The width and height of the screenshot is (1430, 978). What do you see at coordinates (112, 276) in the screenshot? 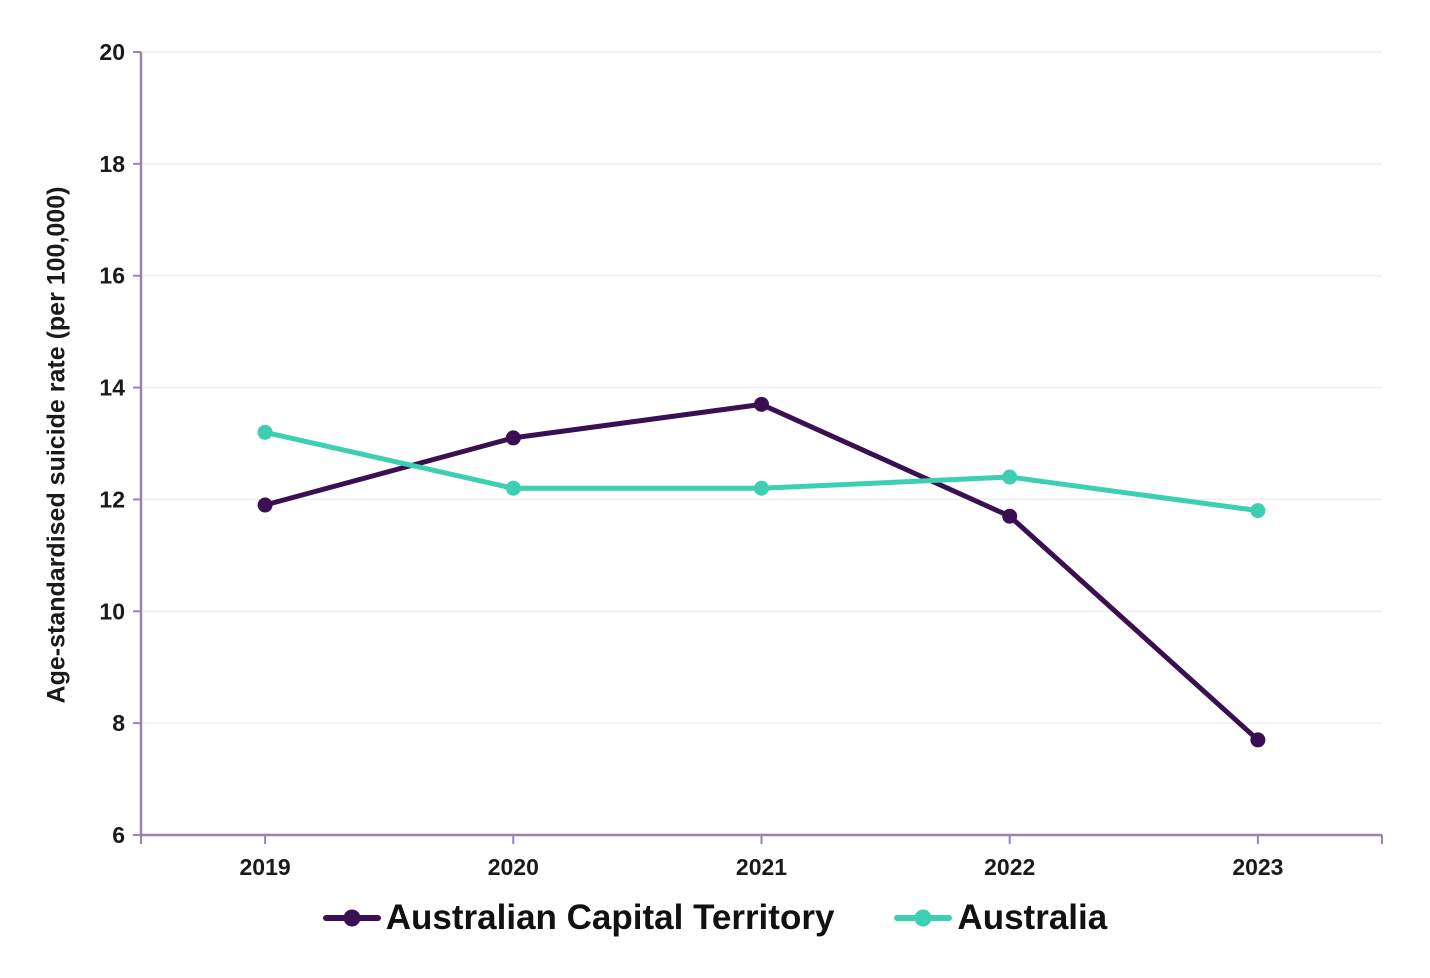
I see `y-tick-label: 16` at bounding box center [112, 276].